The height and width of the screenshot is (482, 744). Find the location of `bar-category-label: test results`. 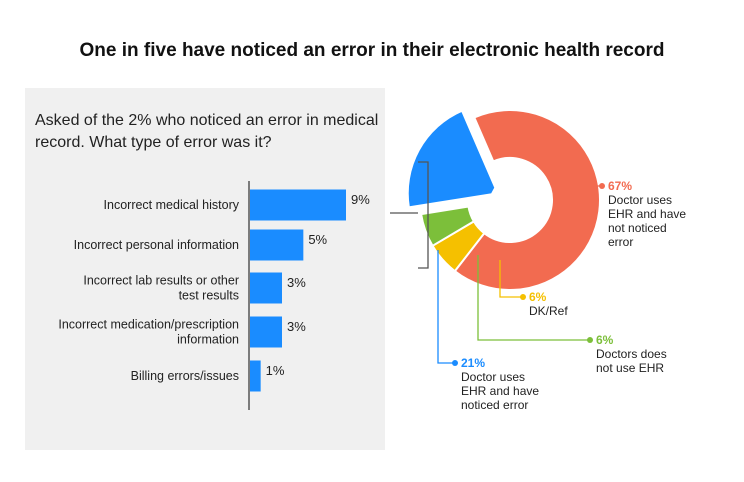

bar-category-label: test results is located at coordinates (209, 296).